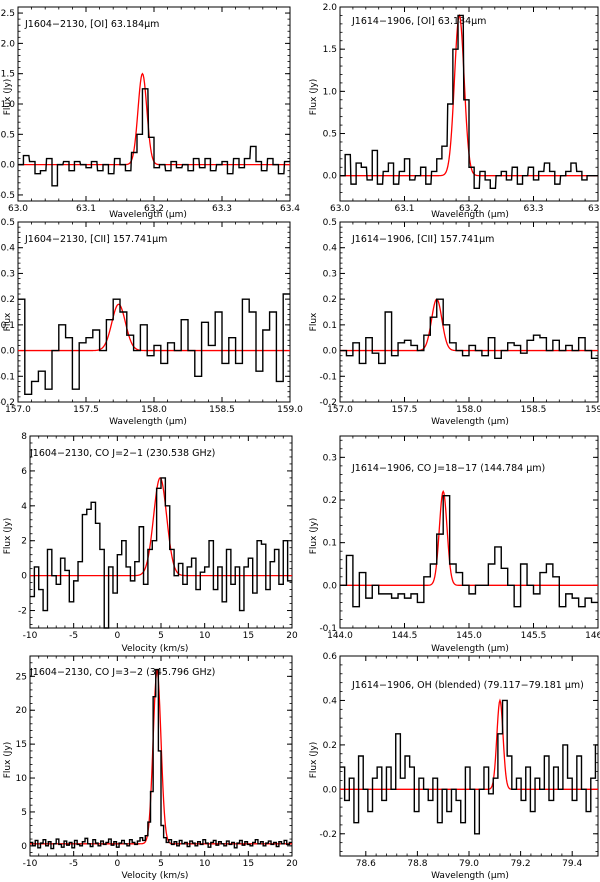 Image resolution: width=600 pixels, height=882 pixels. What do you see at coordinates (469, 636) in the screenshot?
I see `x-tick-label: 145.0` at bounding box center [469, 636].